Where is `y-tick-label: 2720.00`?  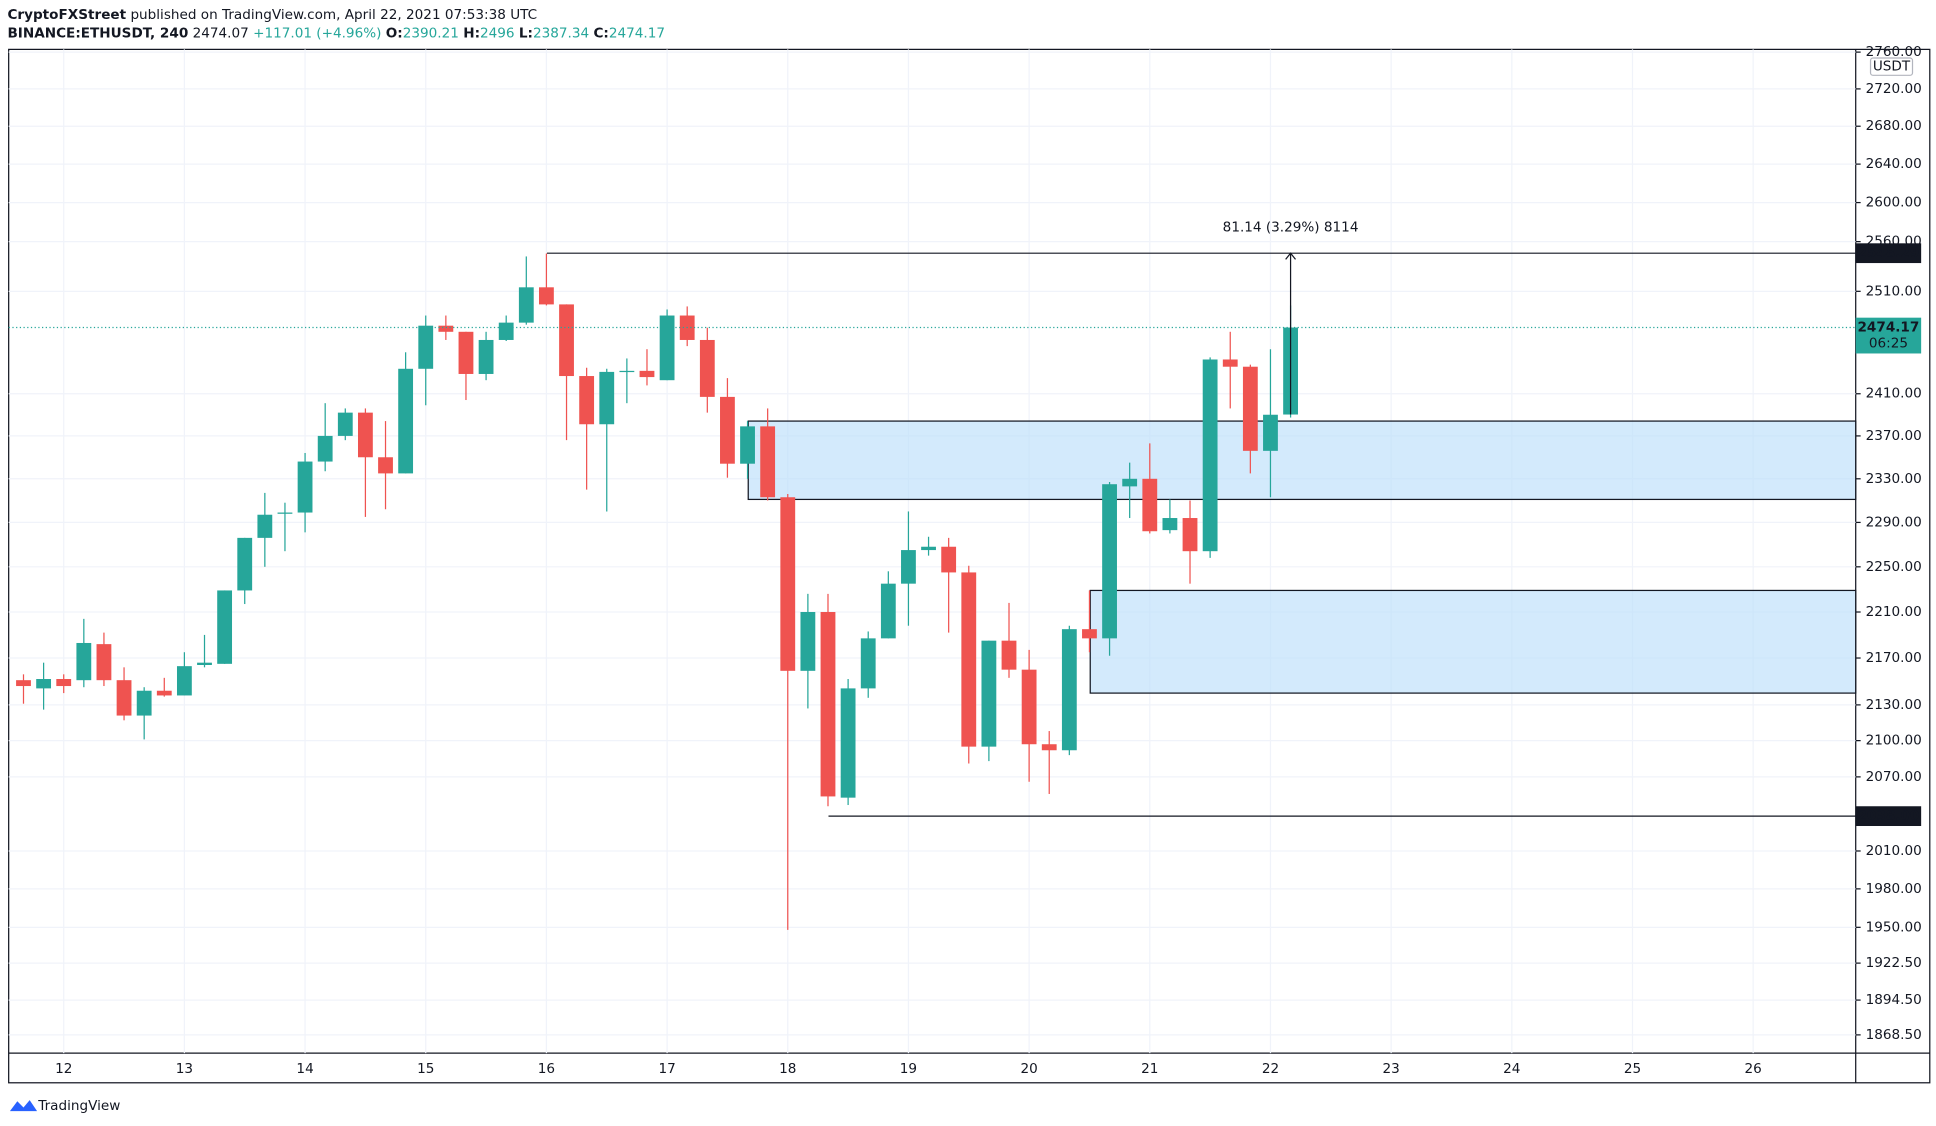 y-tick-label: 2720.00 is located at coordinates (1894, 89).